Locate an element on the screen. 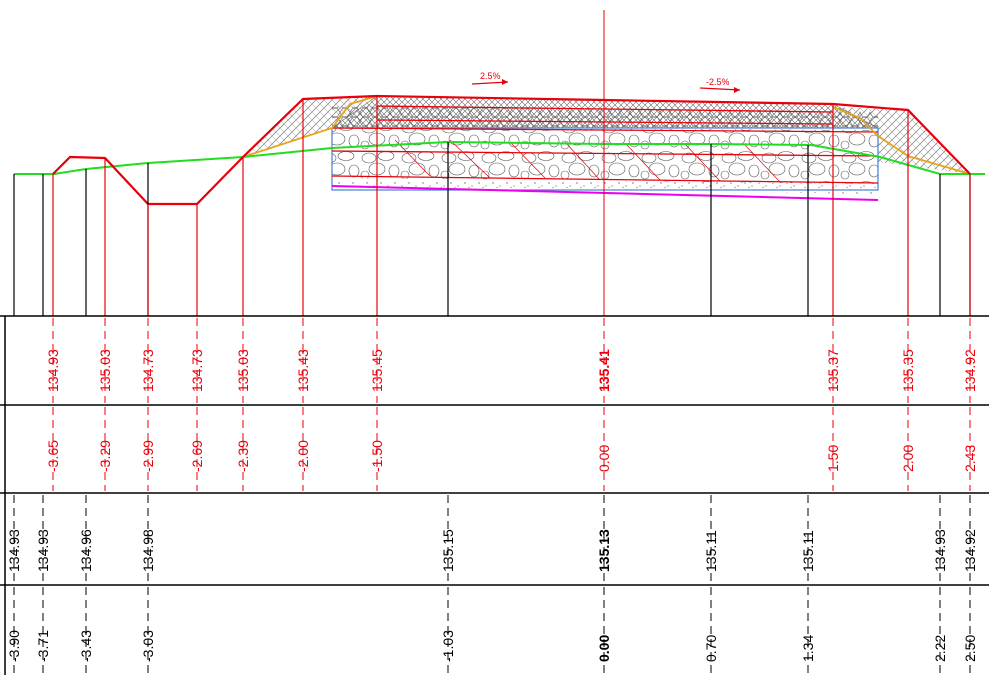 The width and height of the screenshot is (989, 675). design-offset-label: -3.65 is located at coordinates (53, 456).